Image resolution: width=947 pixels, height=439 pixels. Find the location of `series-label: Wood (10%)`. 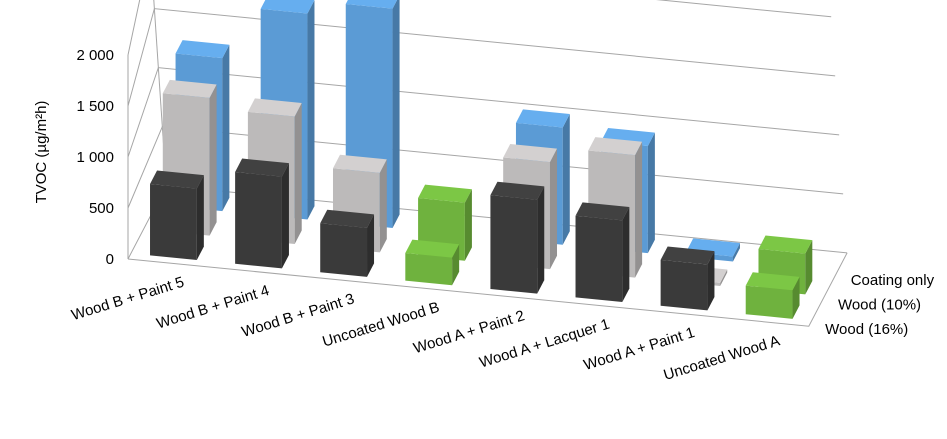

series-label: Wood (10%) is located at coordinates (879, 305).